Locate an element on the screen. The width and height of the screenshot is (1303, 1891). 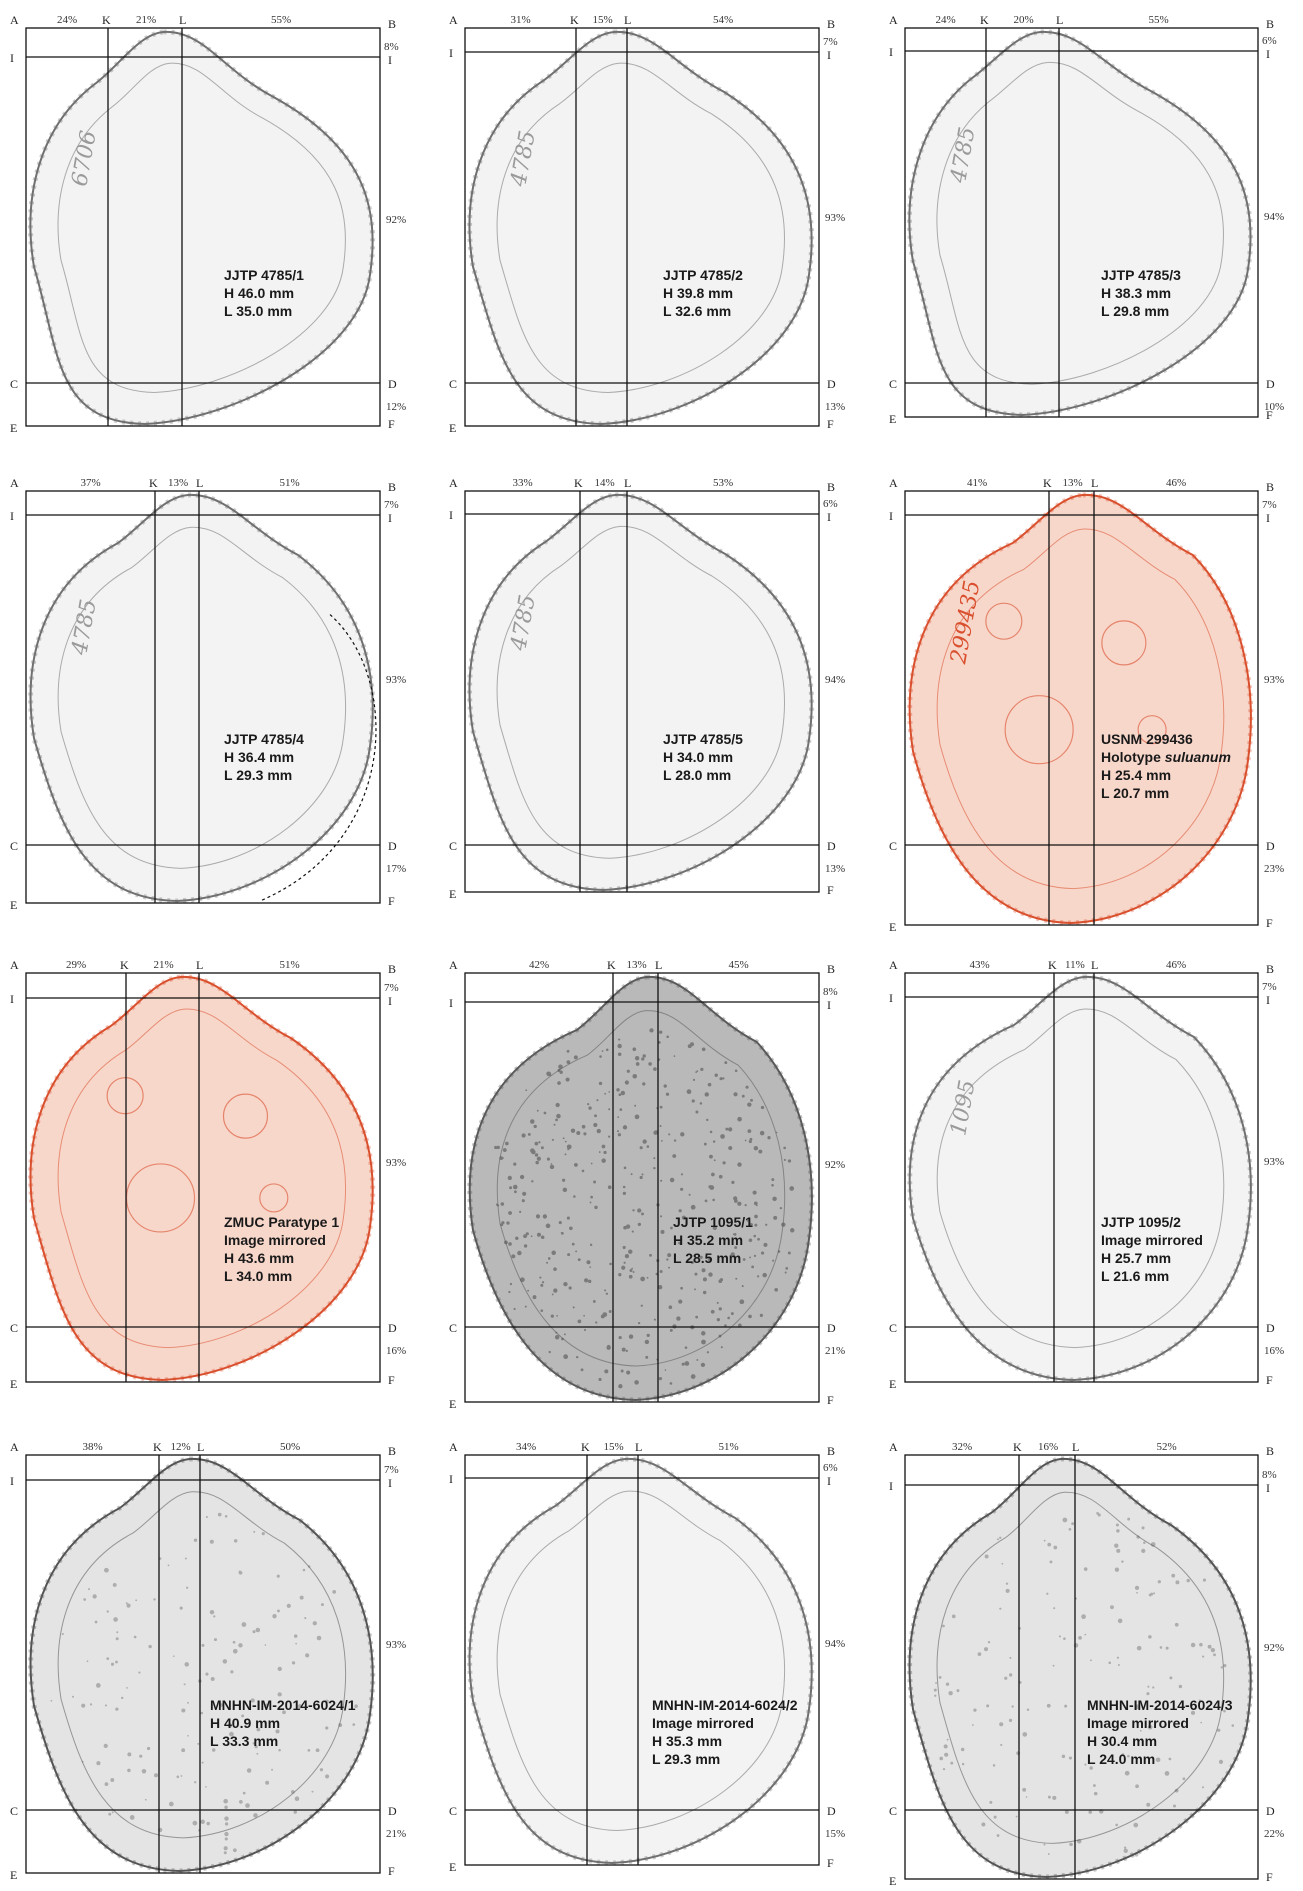
bottom-height-percent: 12% is located at coordinates (396, 407).